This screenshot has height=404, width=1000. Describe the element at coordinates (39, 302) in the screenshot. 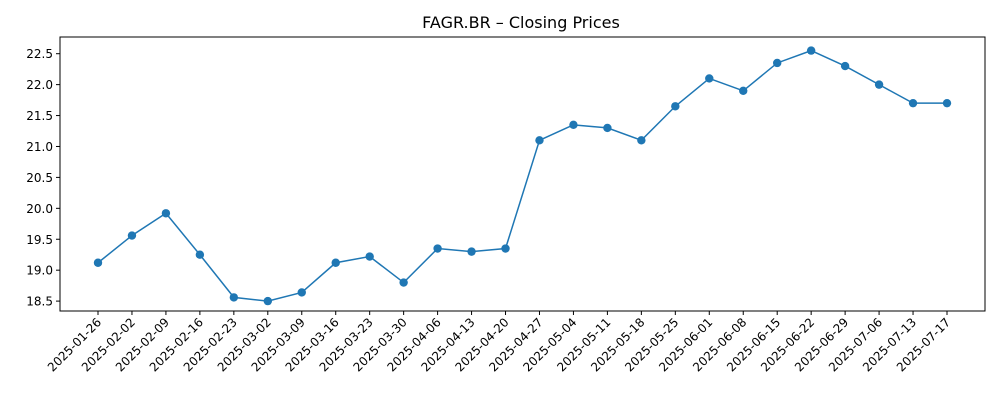

I see `y-tick-label: 18.5` at that location.